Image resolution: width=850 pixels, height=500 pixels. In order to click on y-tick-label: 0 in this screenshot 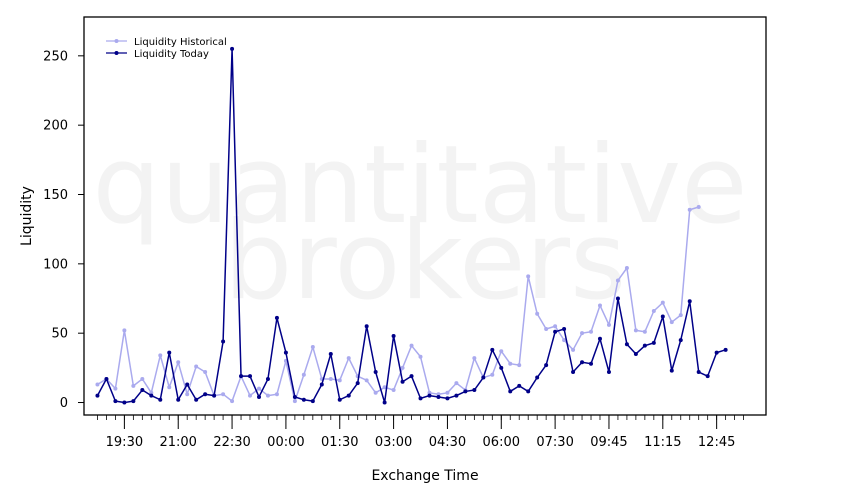, I will do `click(64, 403)`.